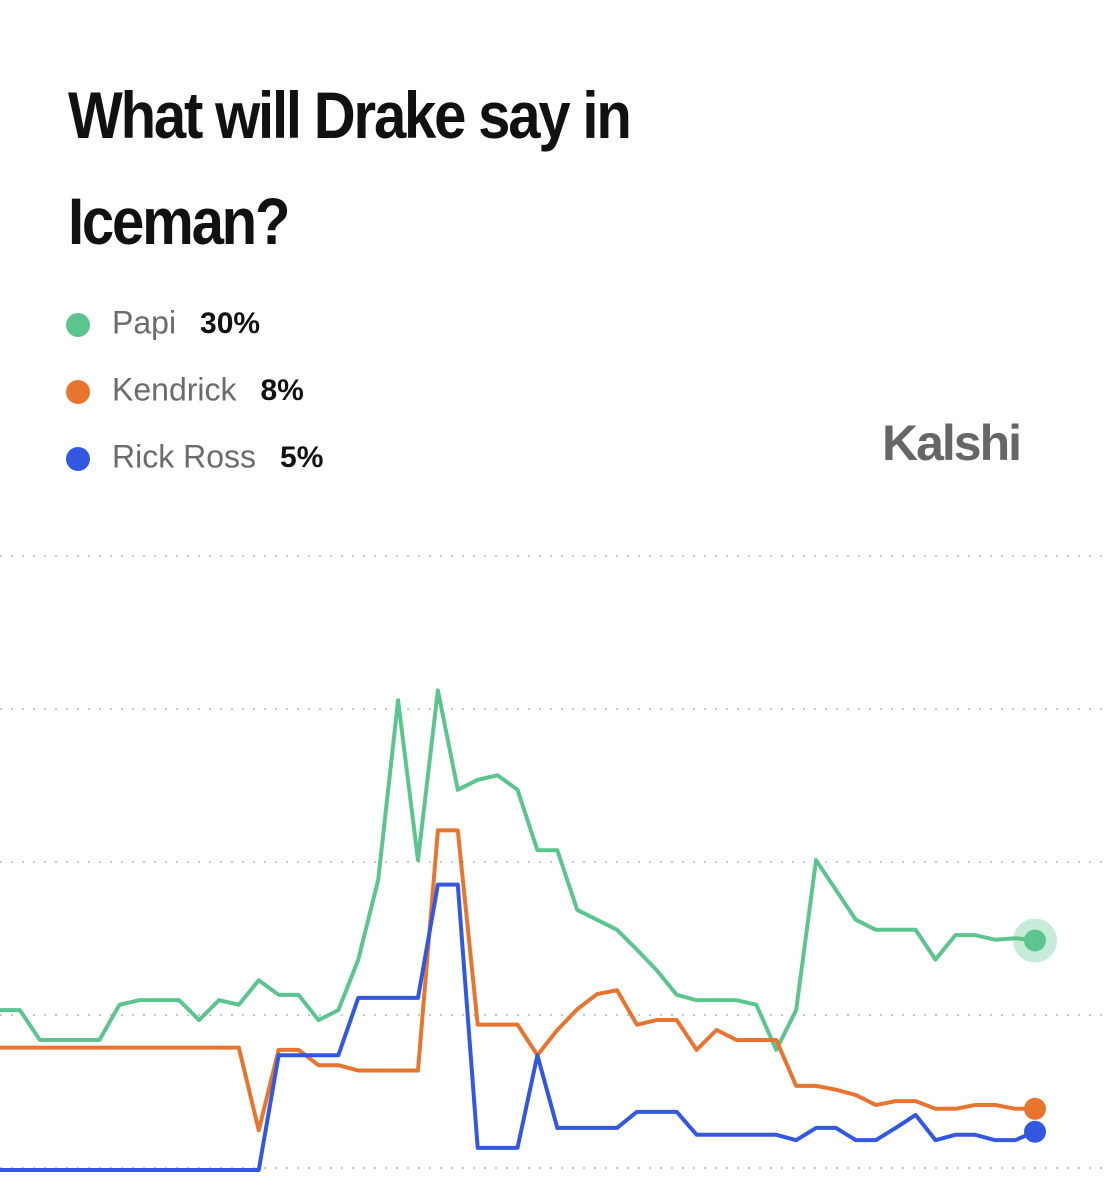 The height and width of the screenshot is (1200, 1107). I want to click on chart-title: What will Drake say in Iceman?, so click(350, 168).